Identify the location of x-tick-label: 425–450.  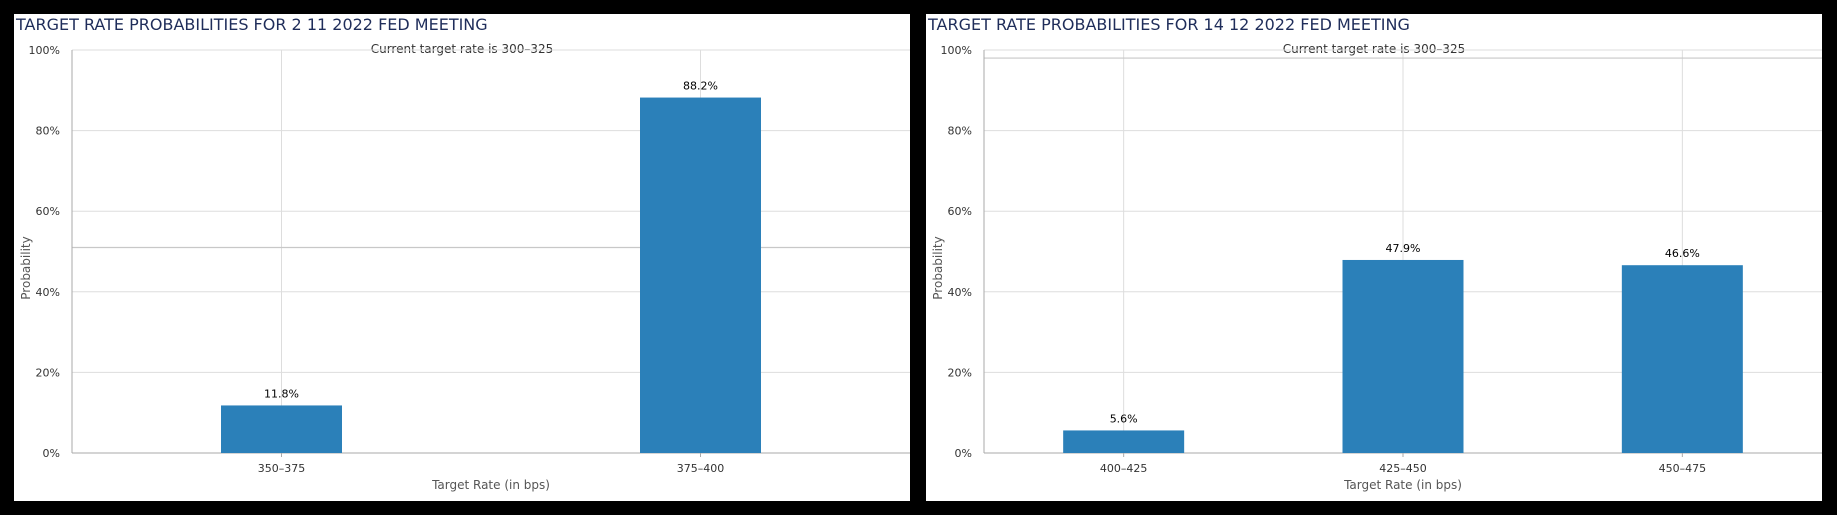
(1403, 468).